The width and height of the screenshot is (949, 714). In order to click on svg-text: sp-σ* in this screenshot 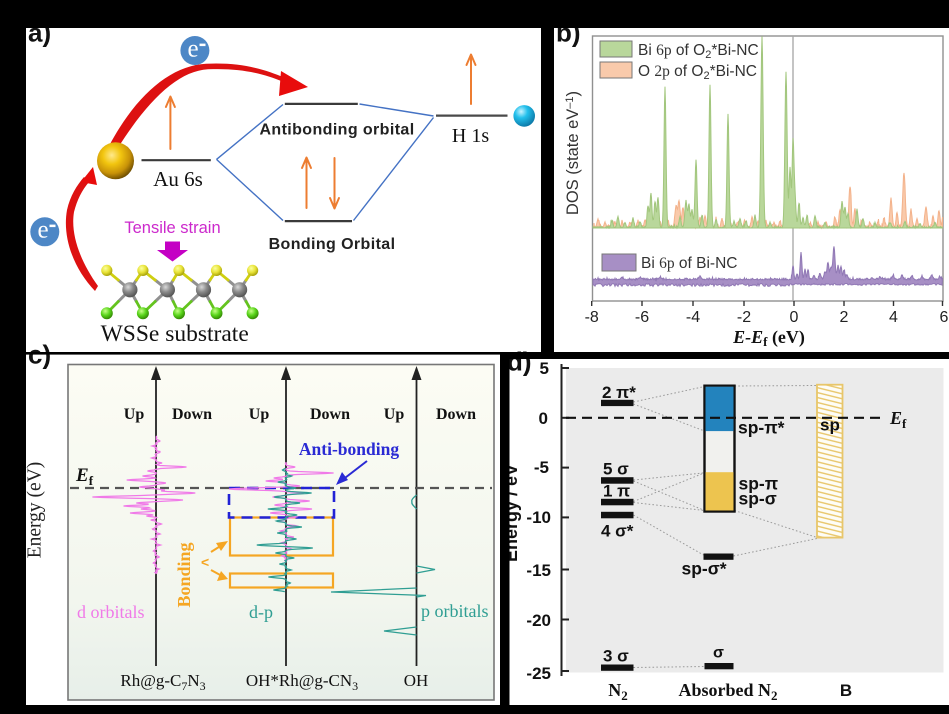, I will do `click(703, 569)`.